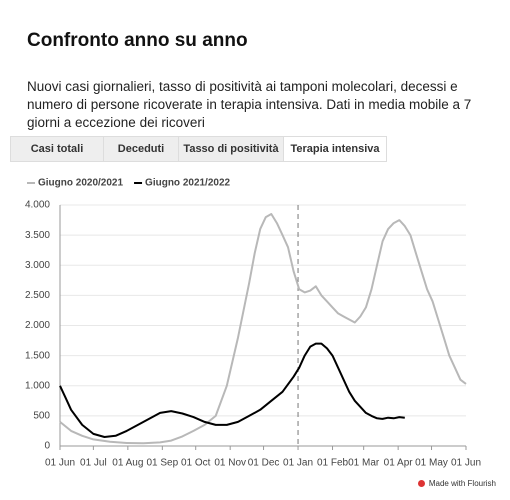 The width and height of the screenshot is (510, 500). I want to click on y-tick-label: 1.500, so click(37, 355).